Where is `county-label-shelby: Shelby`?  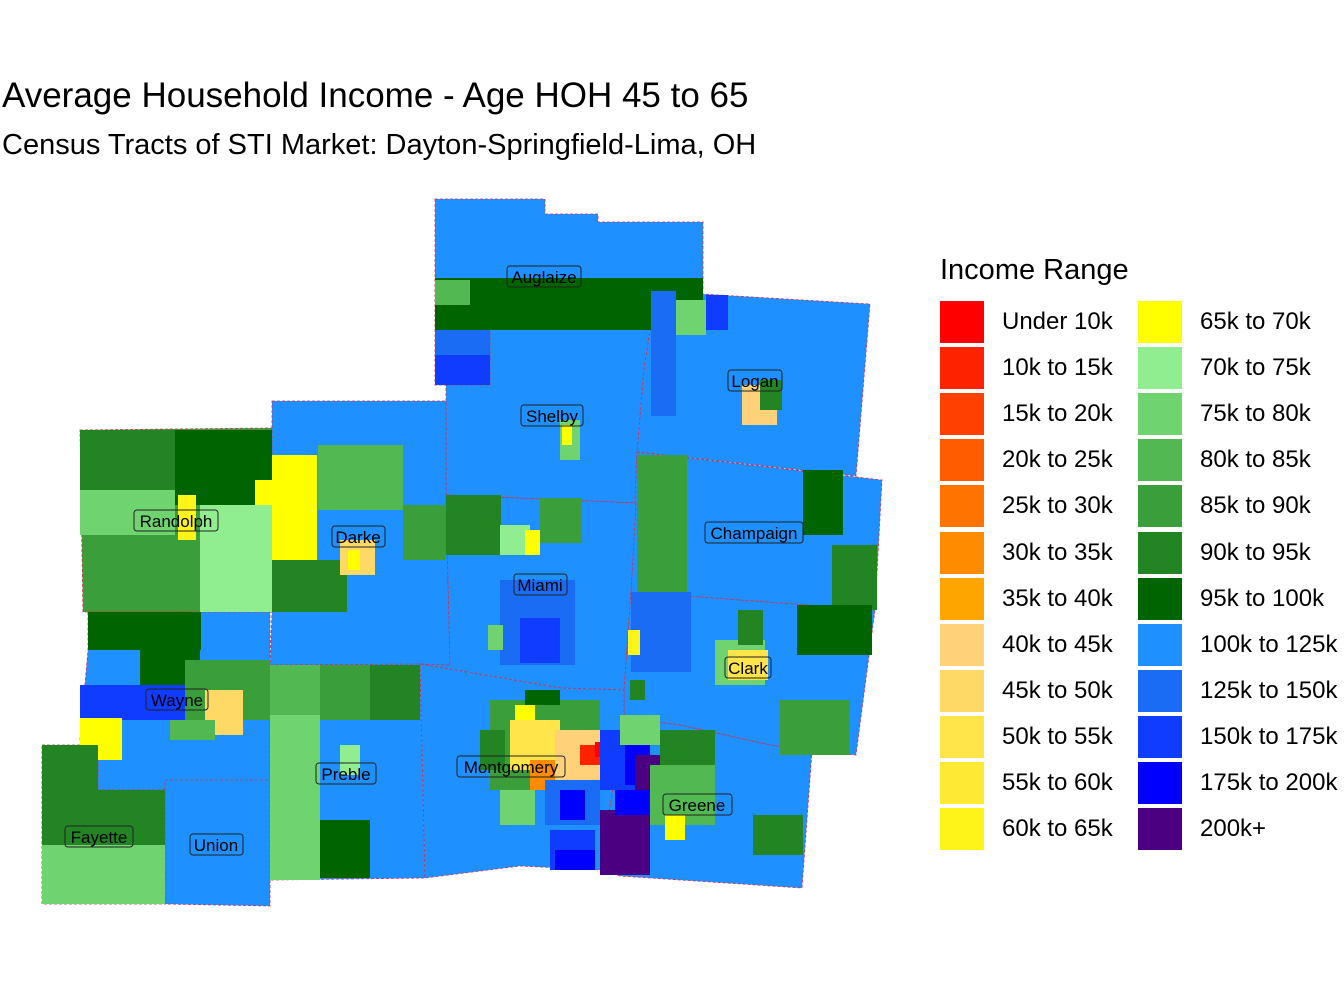
county-label-shelby: Shelby is located at coordinates (552, 415).